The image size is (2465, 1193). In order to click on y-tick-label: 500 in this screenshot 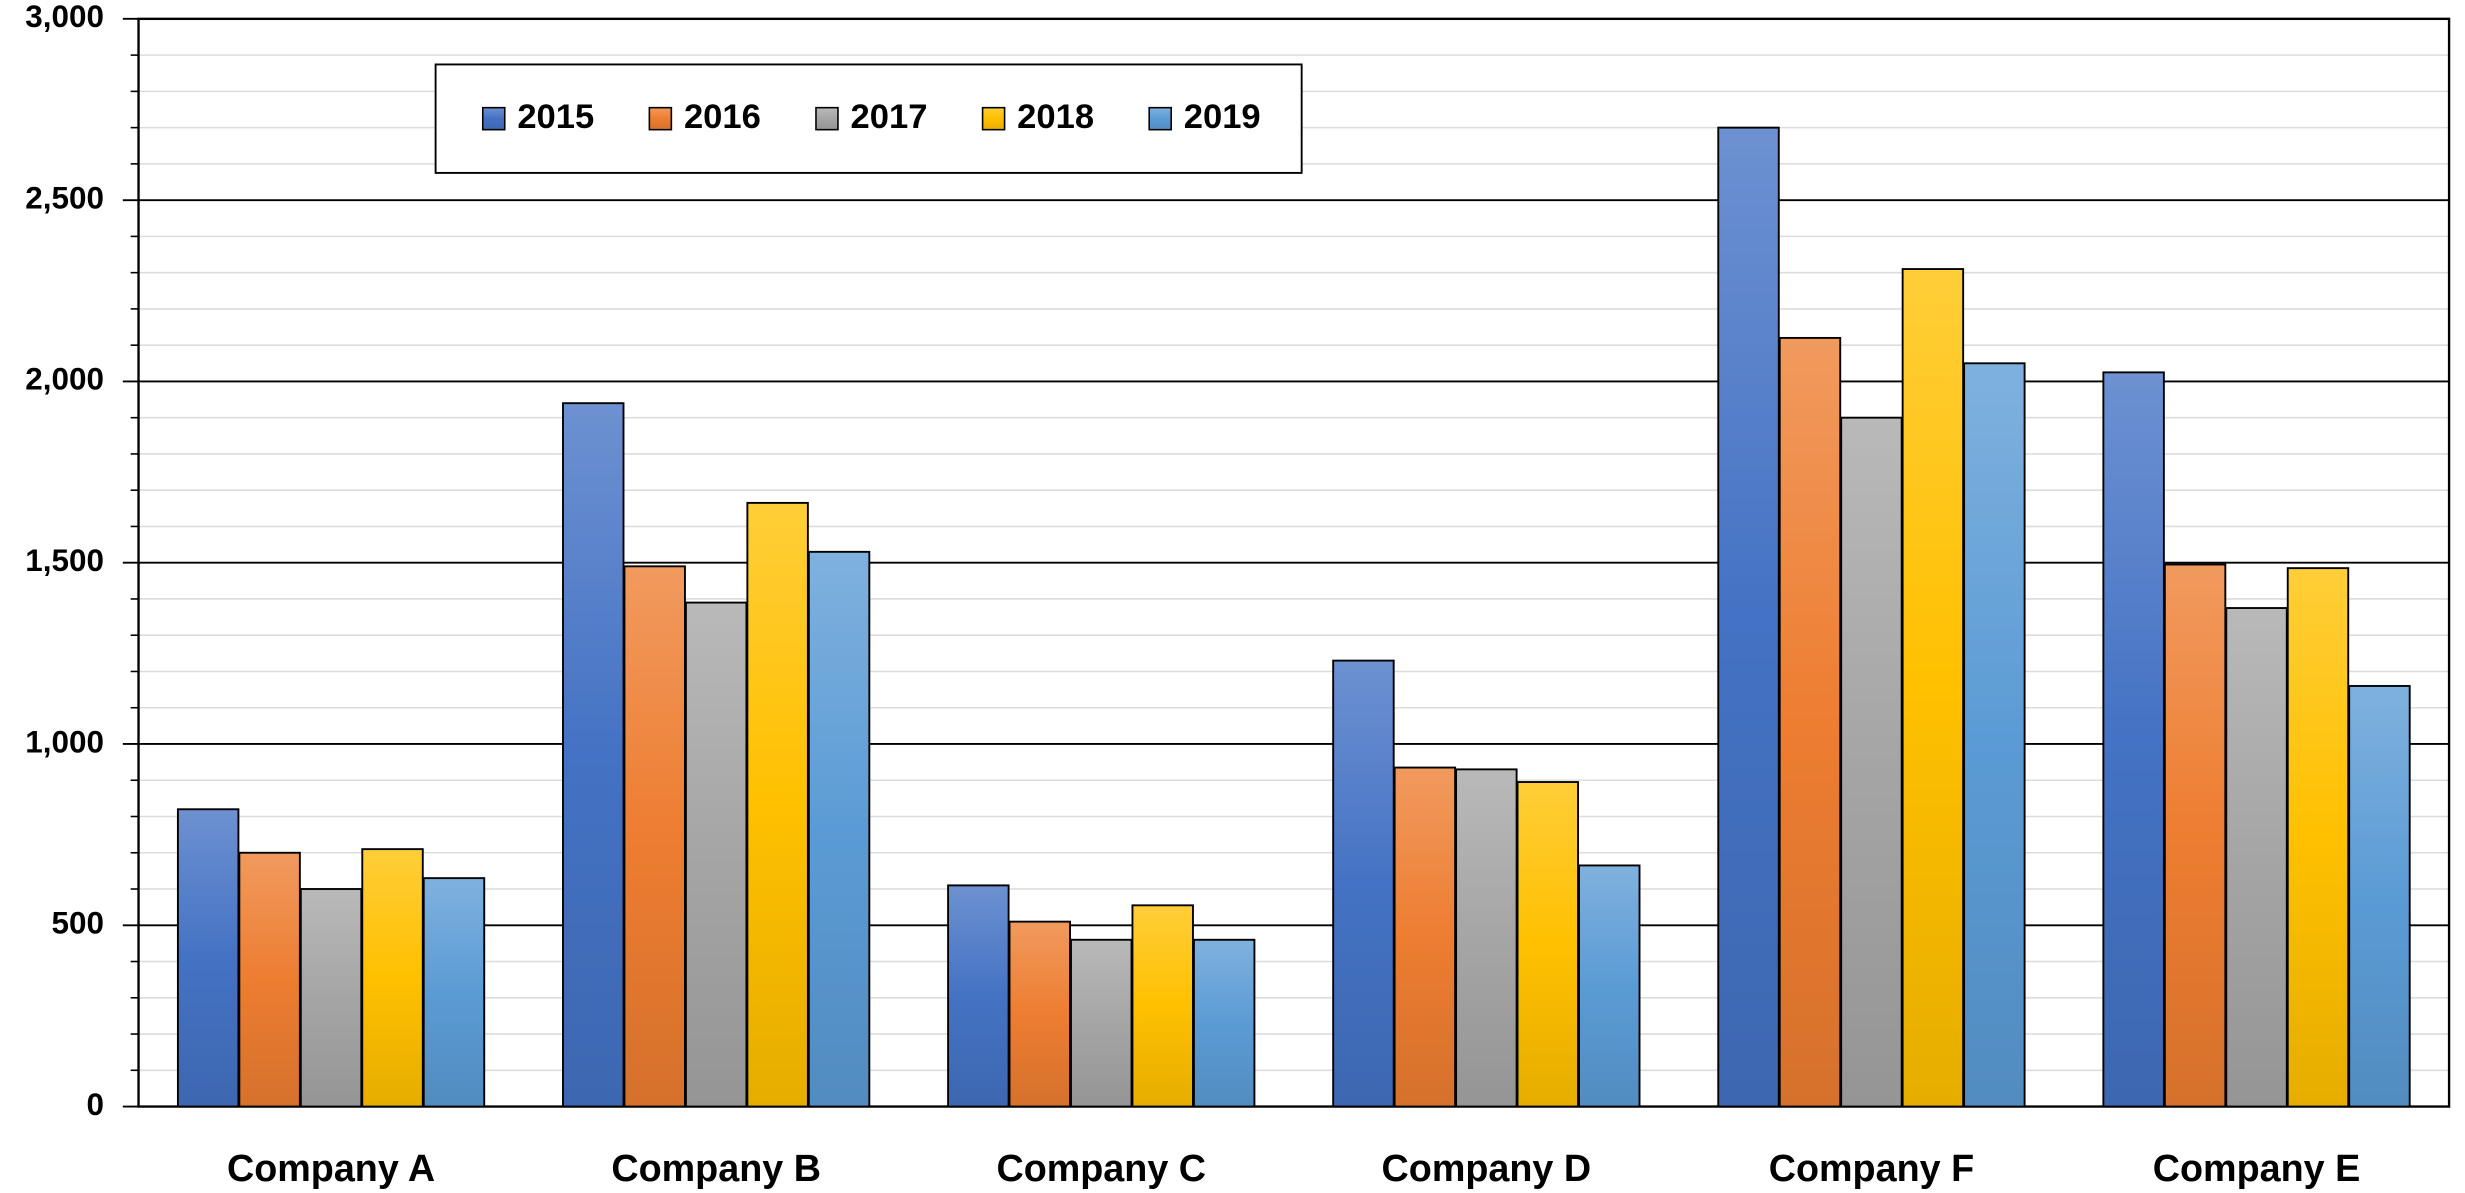, I will do `click(78, 923)`.